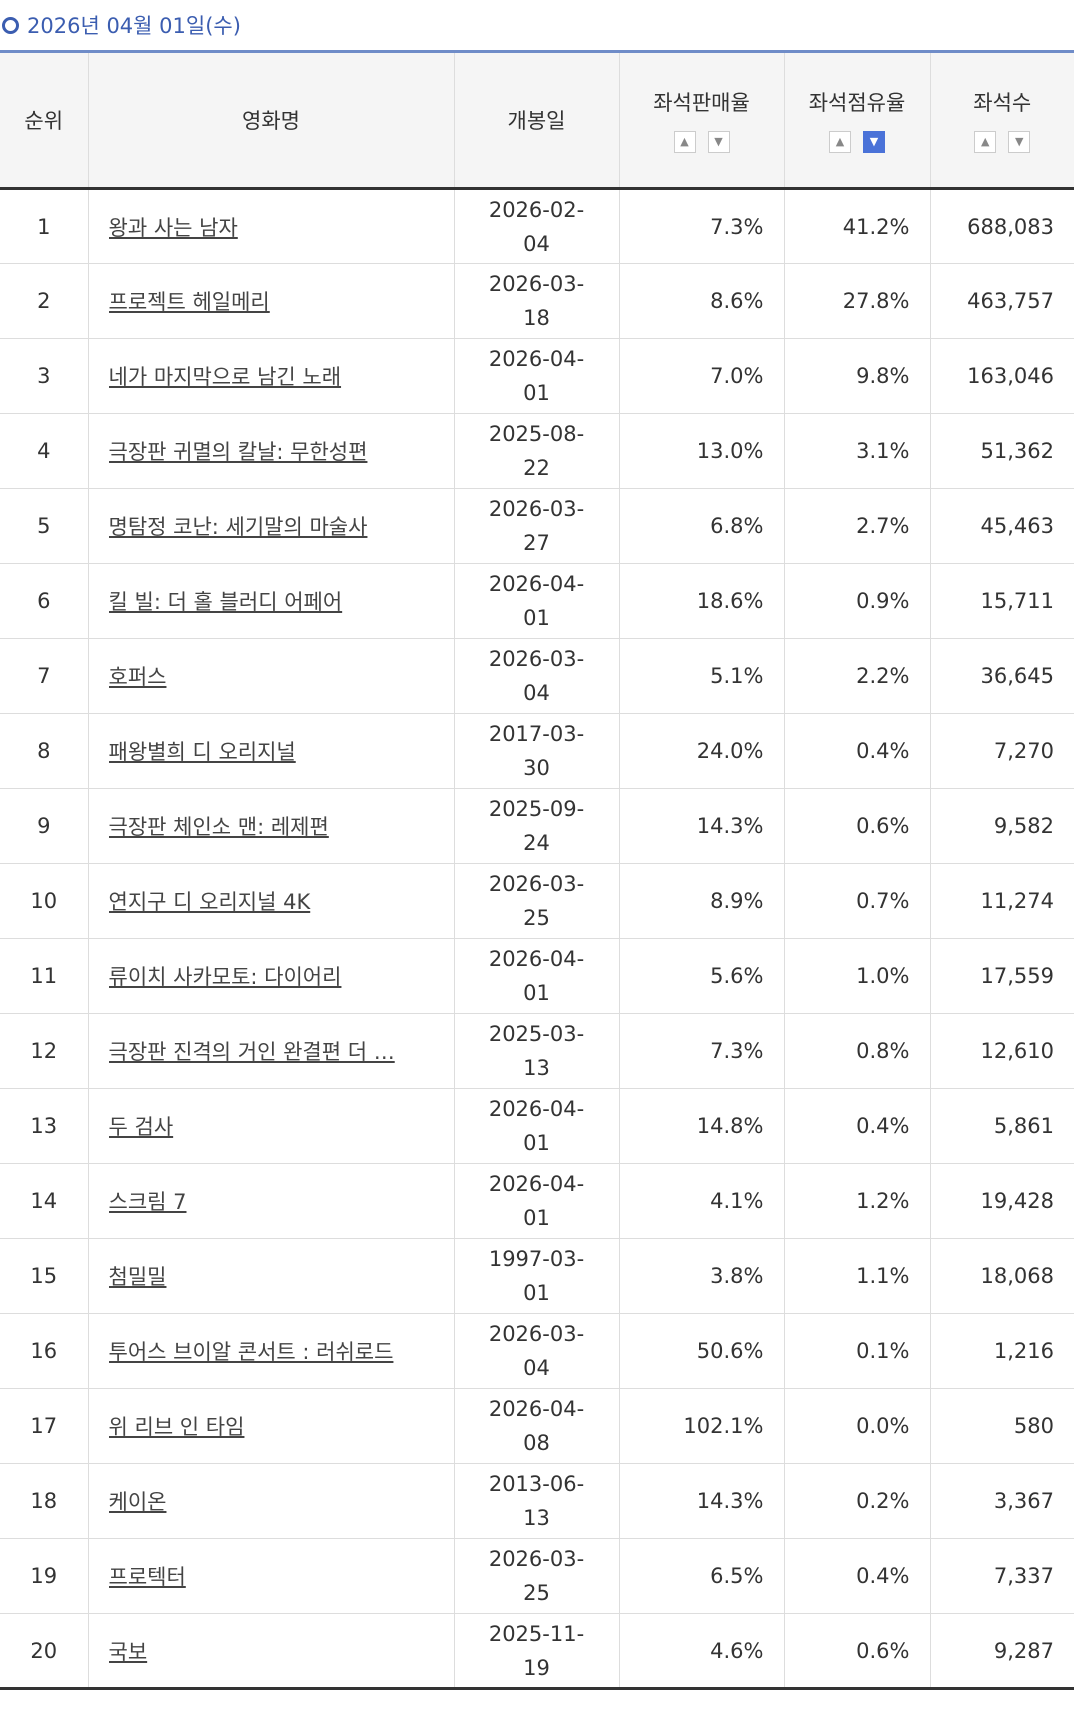  What do you see at coordinates (730, 1351) in the screenshot?
I see `seat-sales-rate: 50.6%` at bounding box center [730, 1351].